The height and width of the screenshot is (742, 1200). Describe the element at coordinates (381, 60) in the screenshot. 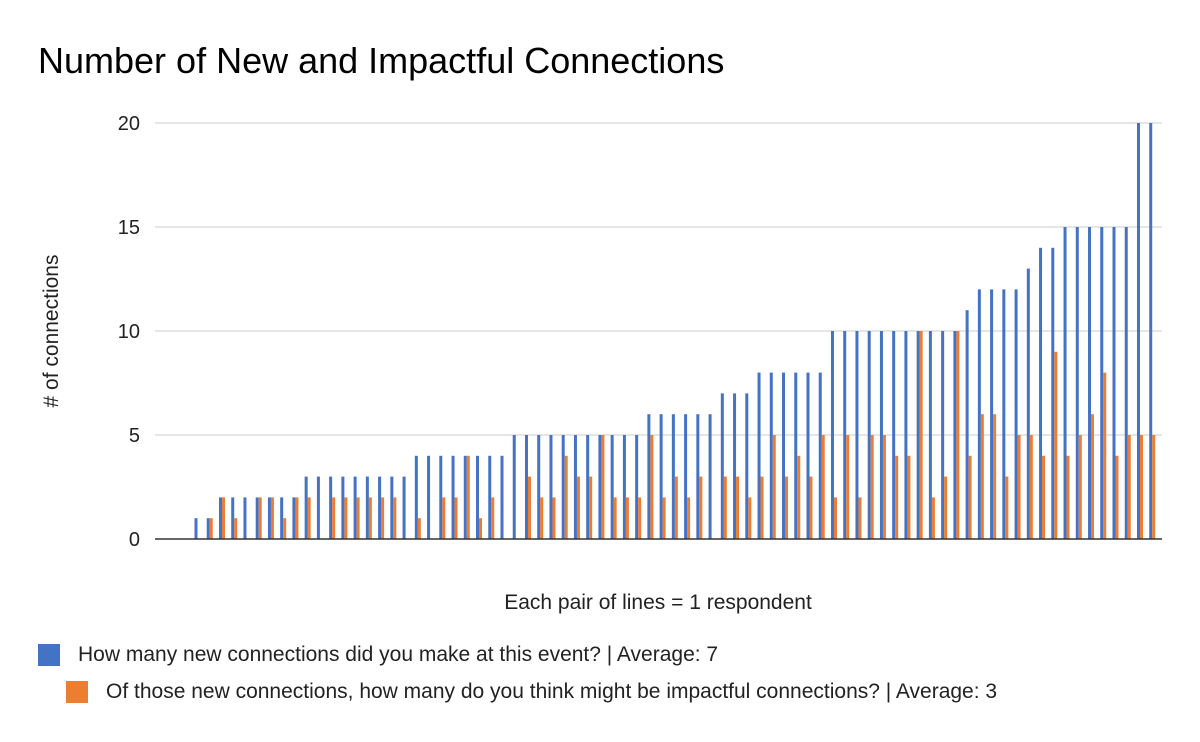

I see `chart-title: Number of New and Impactful Connections` at that location.